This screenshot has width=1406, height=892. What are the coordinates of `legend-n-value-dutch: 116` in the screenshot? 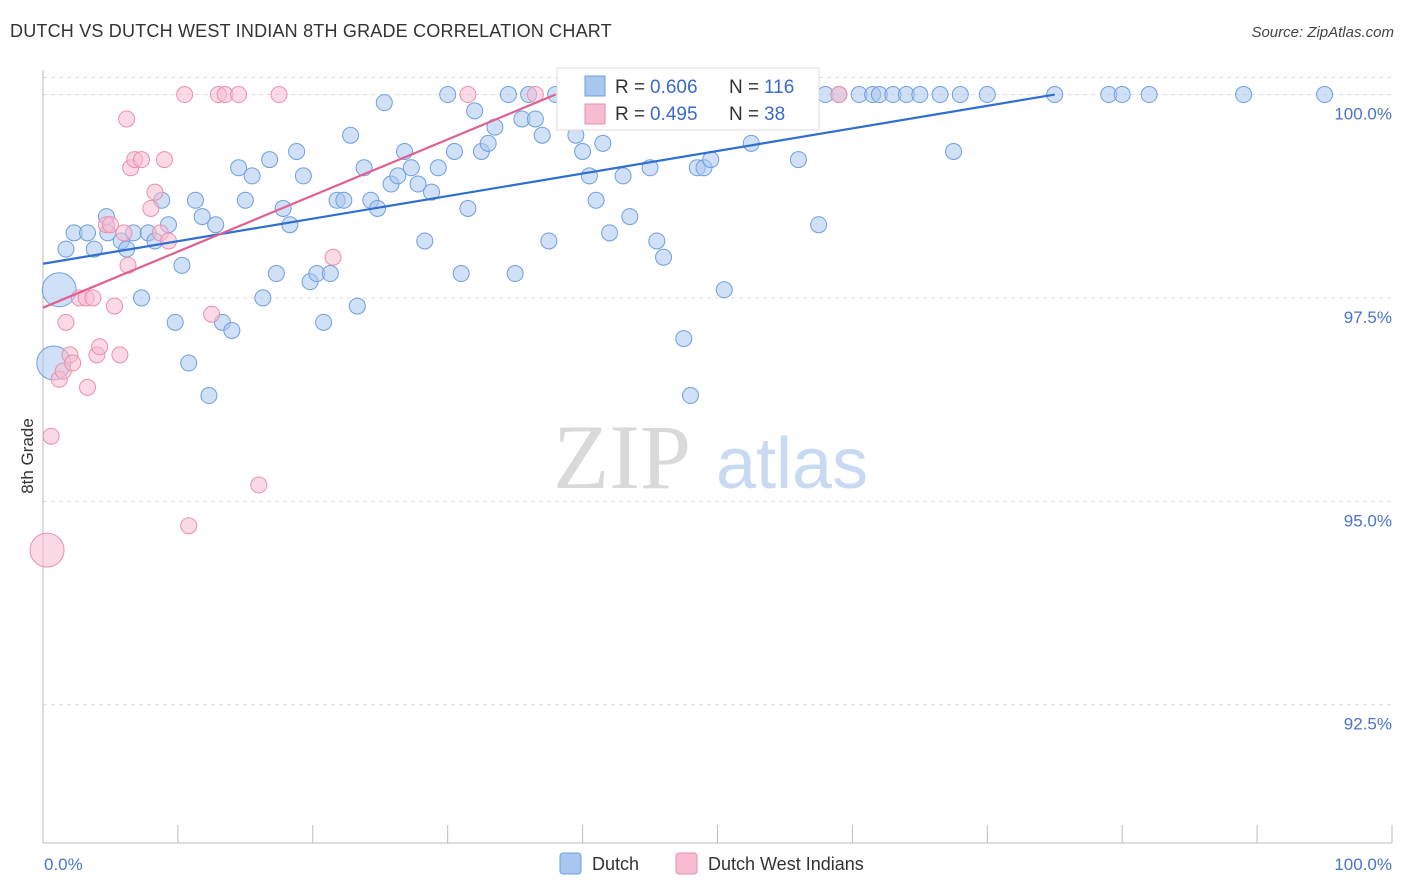 It's located at (779, 87).